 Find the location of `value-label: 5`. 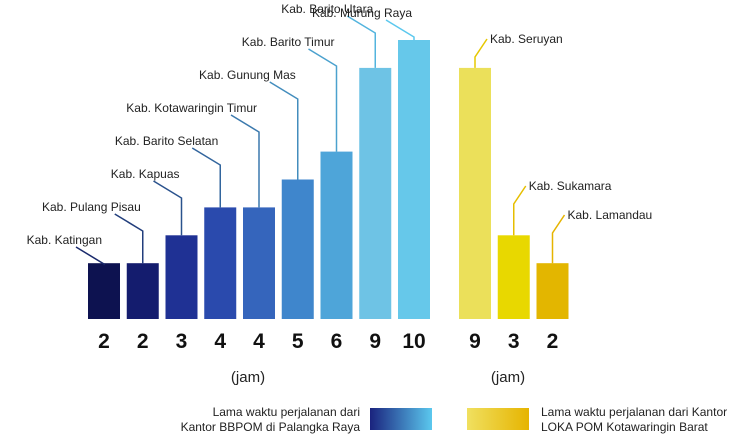

value-label: 5 is located at coordinates (298, 341).